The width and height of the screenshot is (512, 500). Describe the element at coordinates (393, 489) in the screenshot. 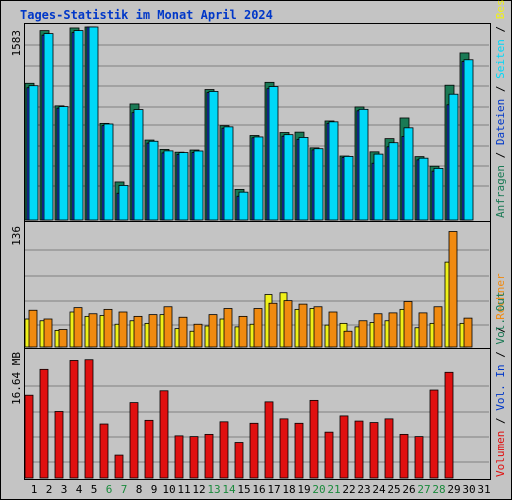

I see `day-label: 25` at that location.